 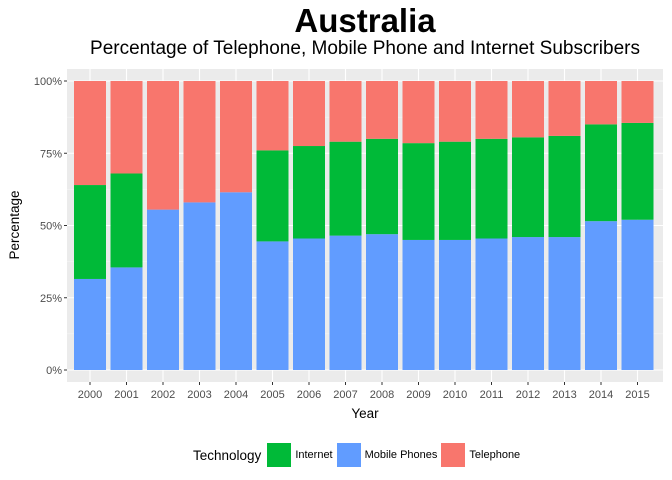 I want to click on bar-mobile-phones-2008, so click(x=382, y=302).